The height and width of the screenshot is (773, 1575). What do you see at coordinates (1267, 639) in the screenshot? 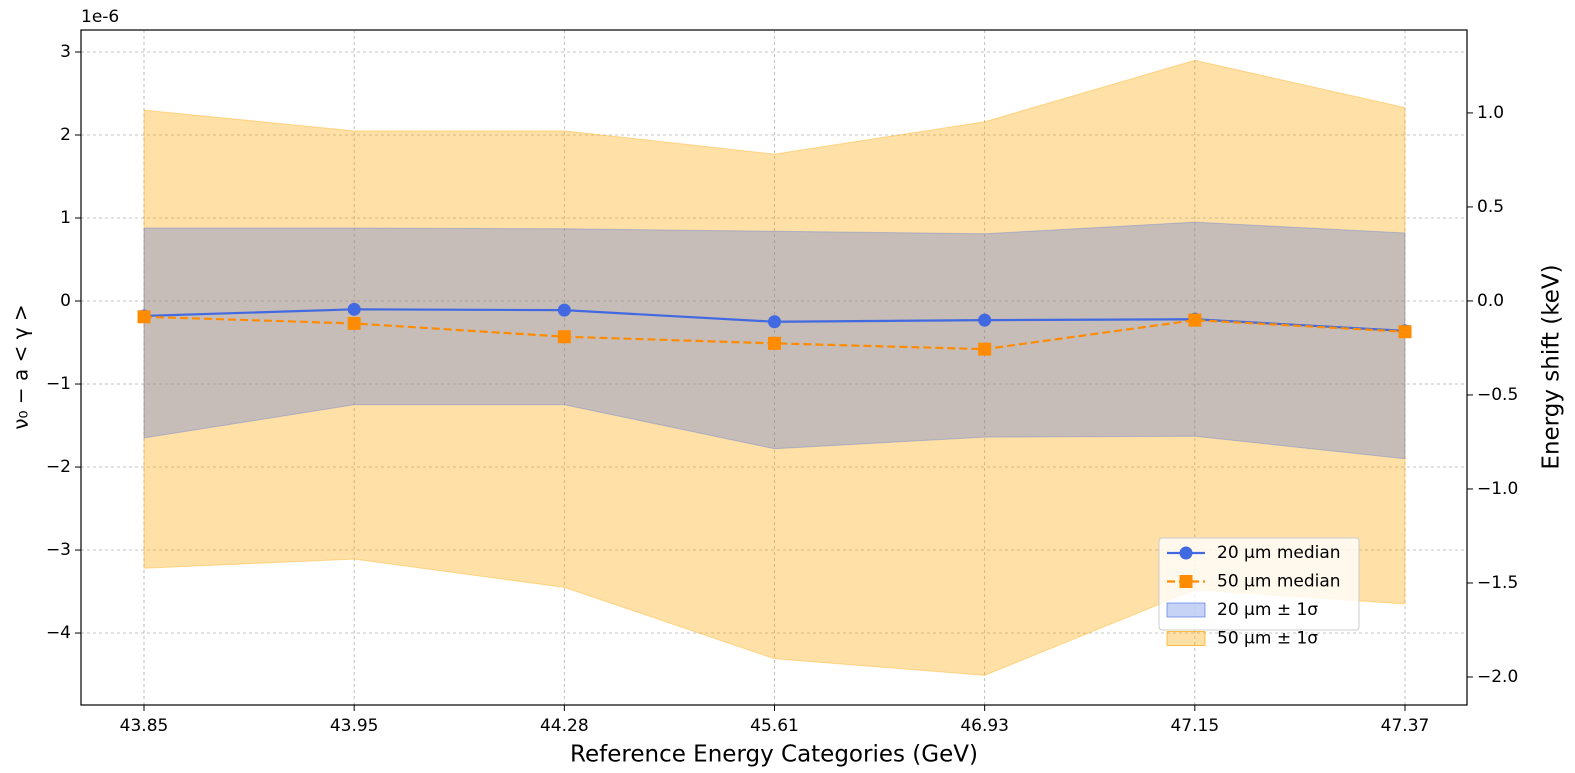
I see `legend-label: 50 µm ± 1σ` at bounding box center [1267, 639].